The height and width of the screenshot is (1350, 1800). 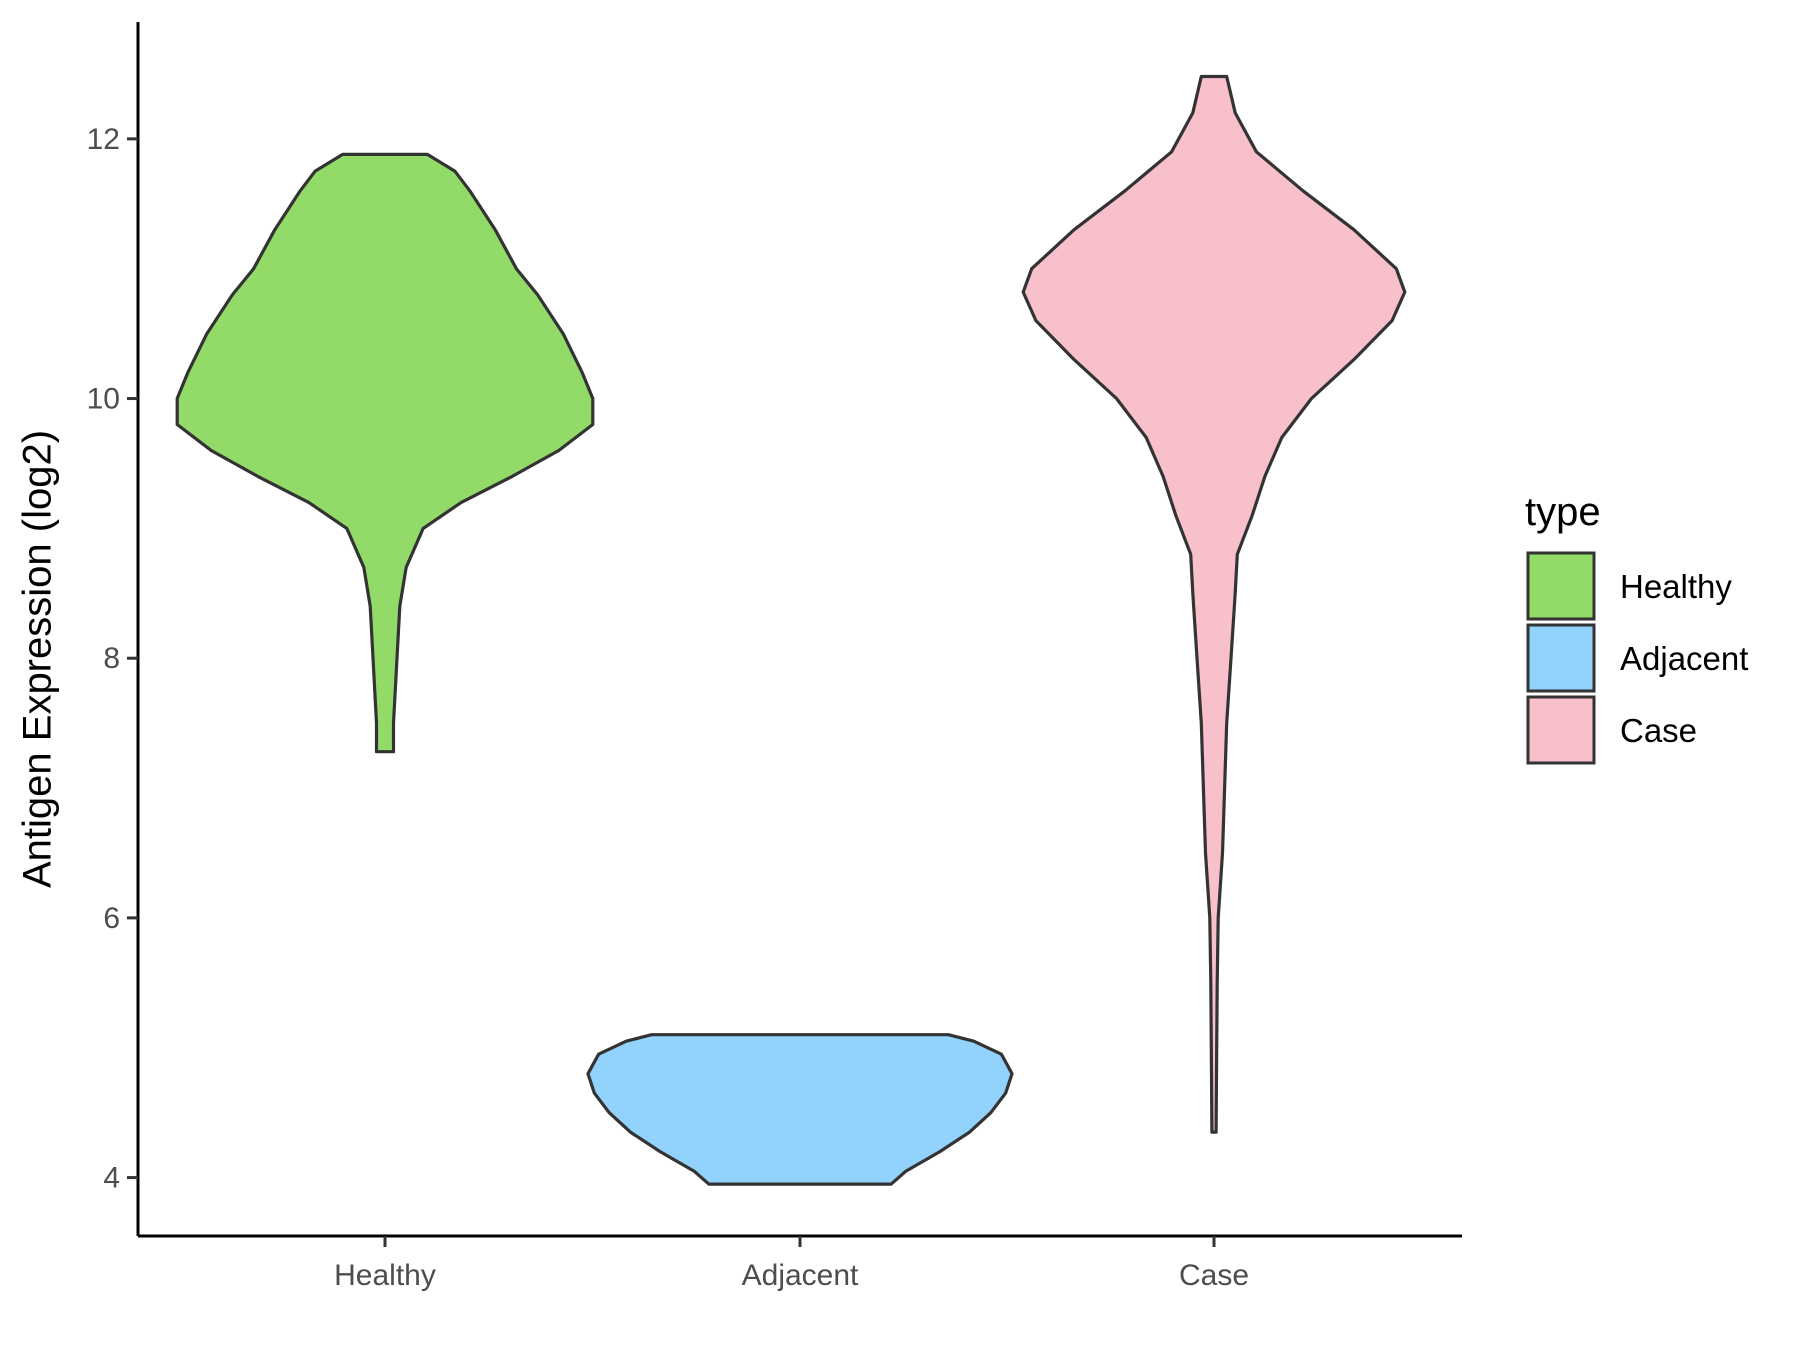 I want to click on y-tick-label: 12, so click(x=103, y=139).